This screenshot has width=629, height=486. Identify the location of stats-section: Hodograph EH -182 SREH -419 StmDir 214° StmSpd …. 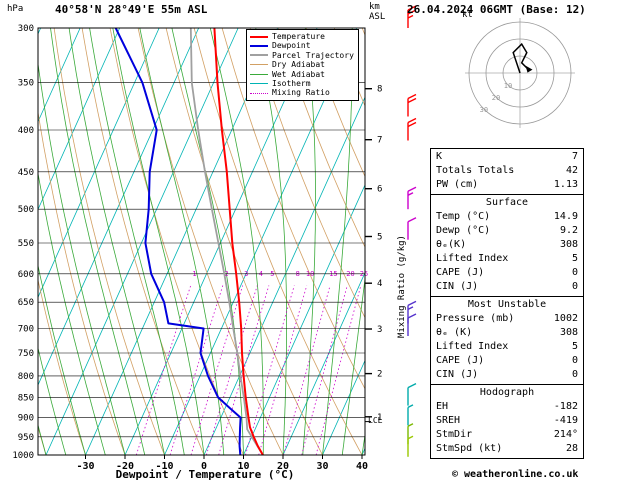
(507, 421).